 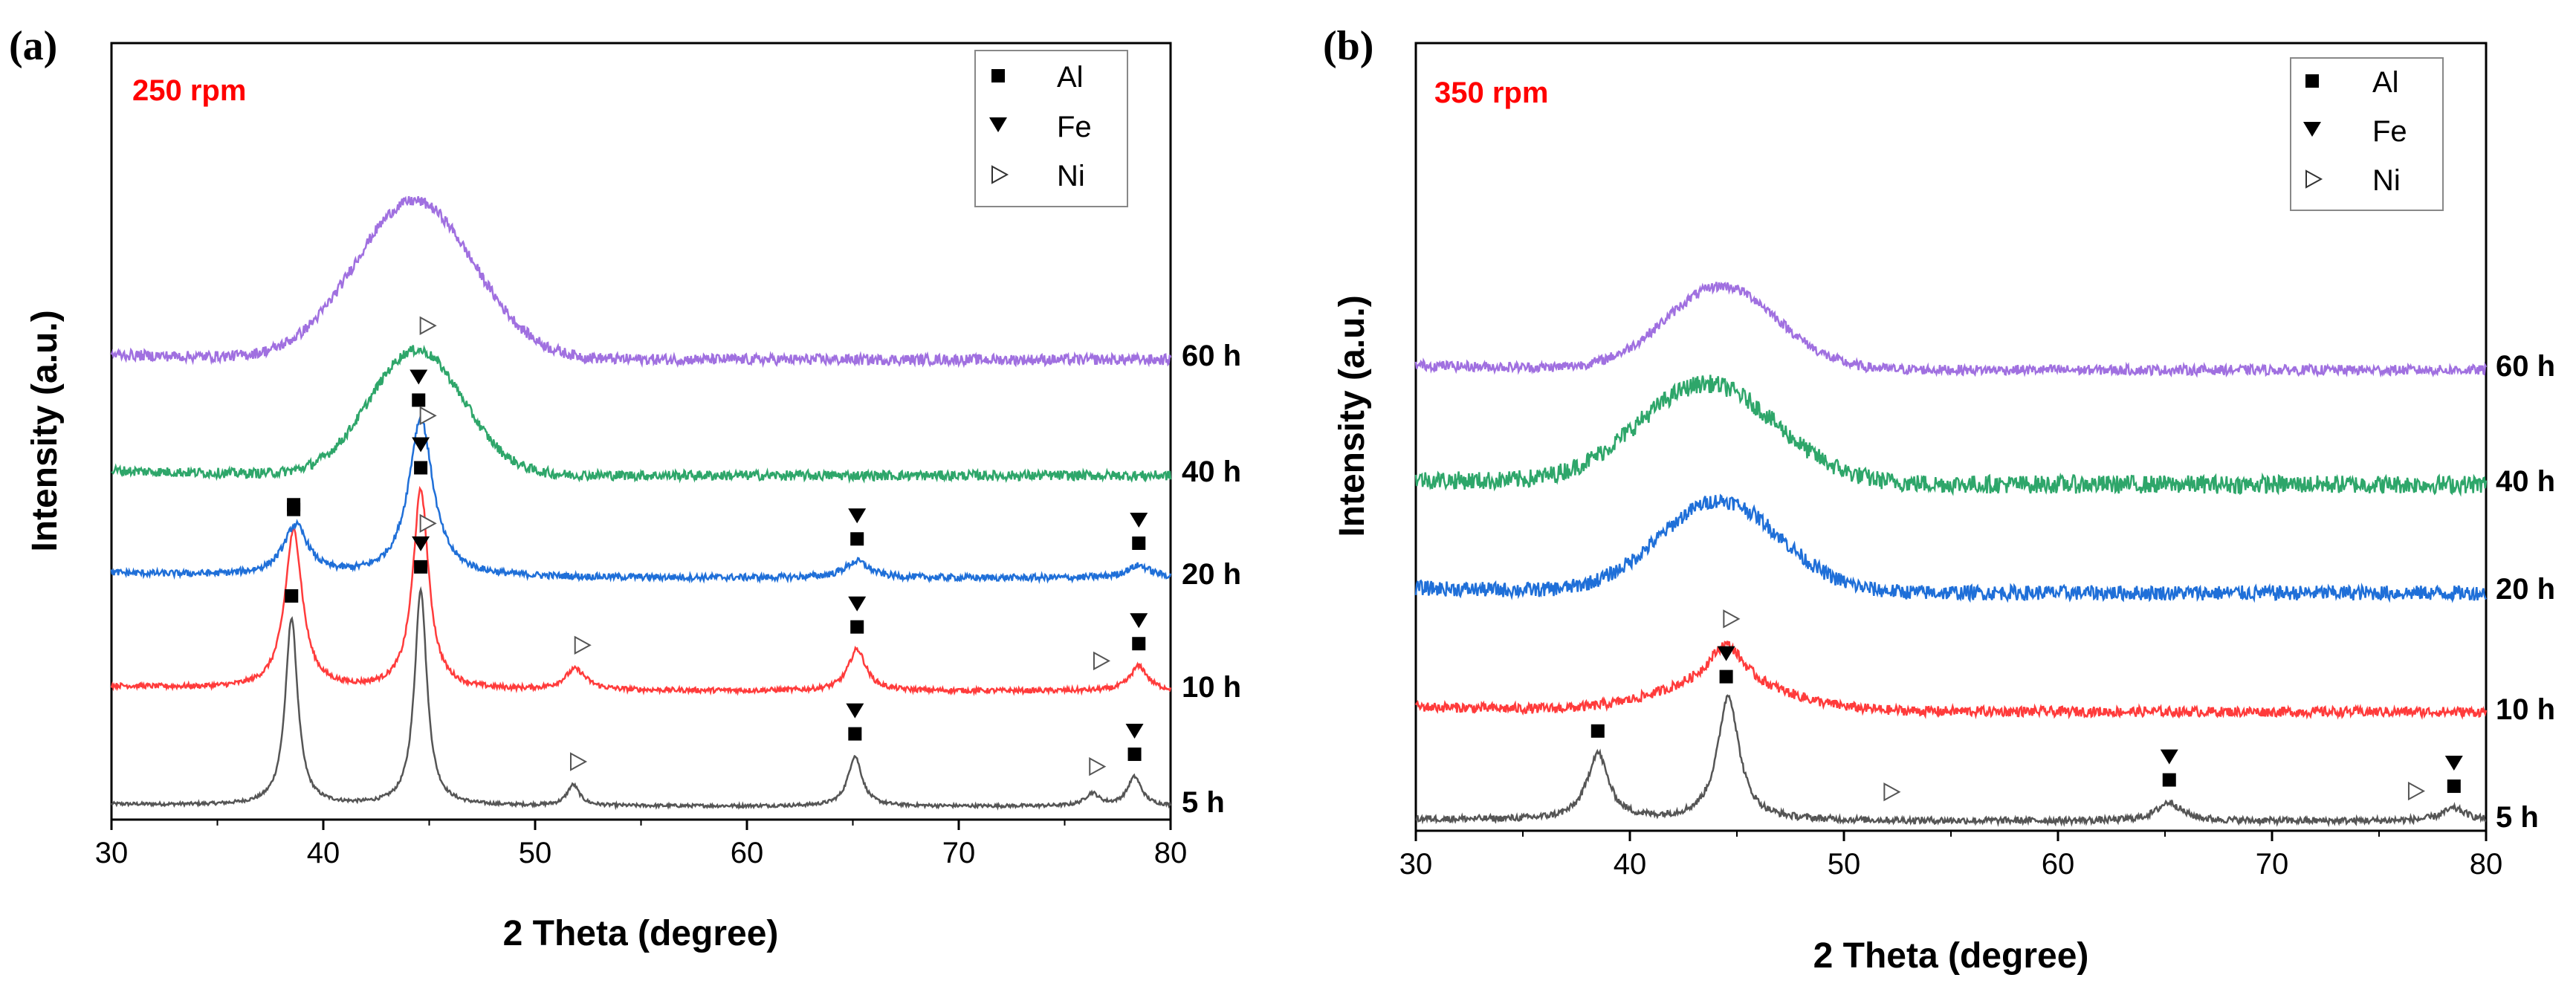 I want to click on panel-b-phase-markers, so click(x=2026, y=705).